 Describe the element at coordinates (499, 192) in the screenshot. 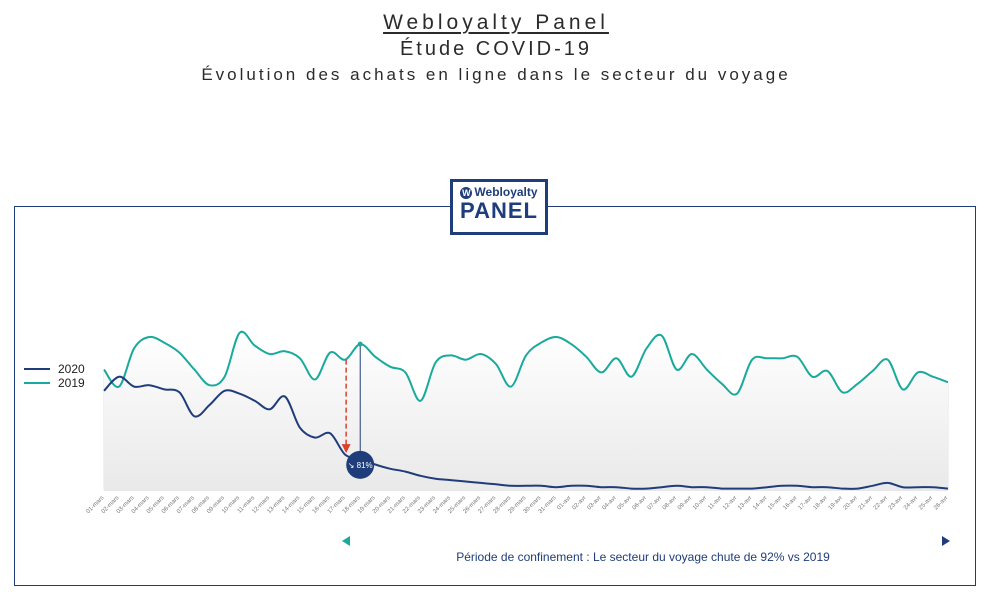

I see `logo-brand: W Webloyalty` at that location.